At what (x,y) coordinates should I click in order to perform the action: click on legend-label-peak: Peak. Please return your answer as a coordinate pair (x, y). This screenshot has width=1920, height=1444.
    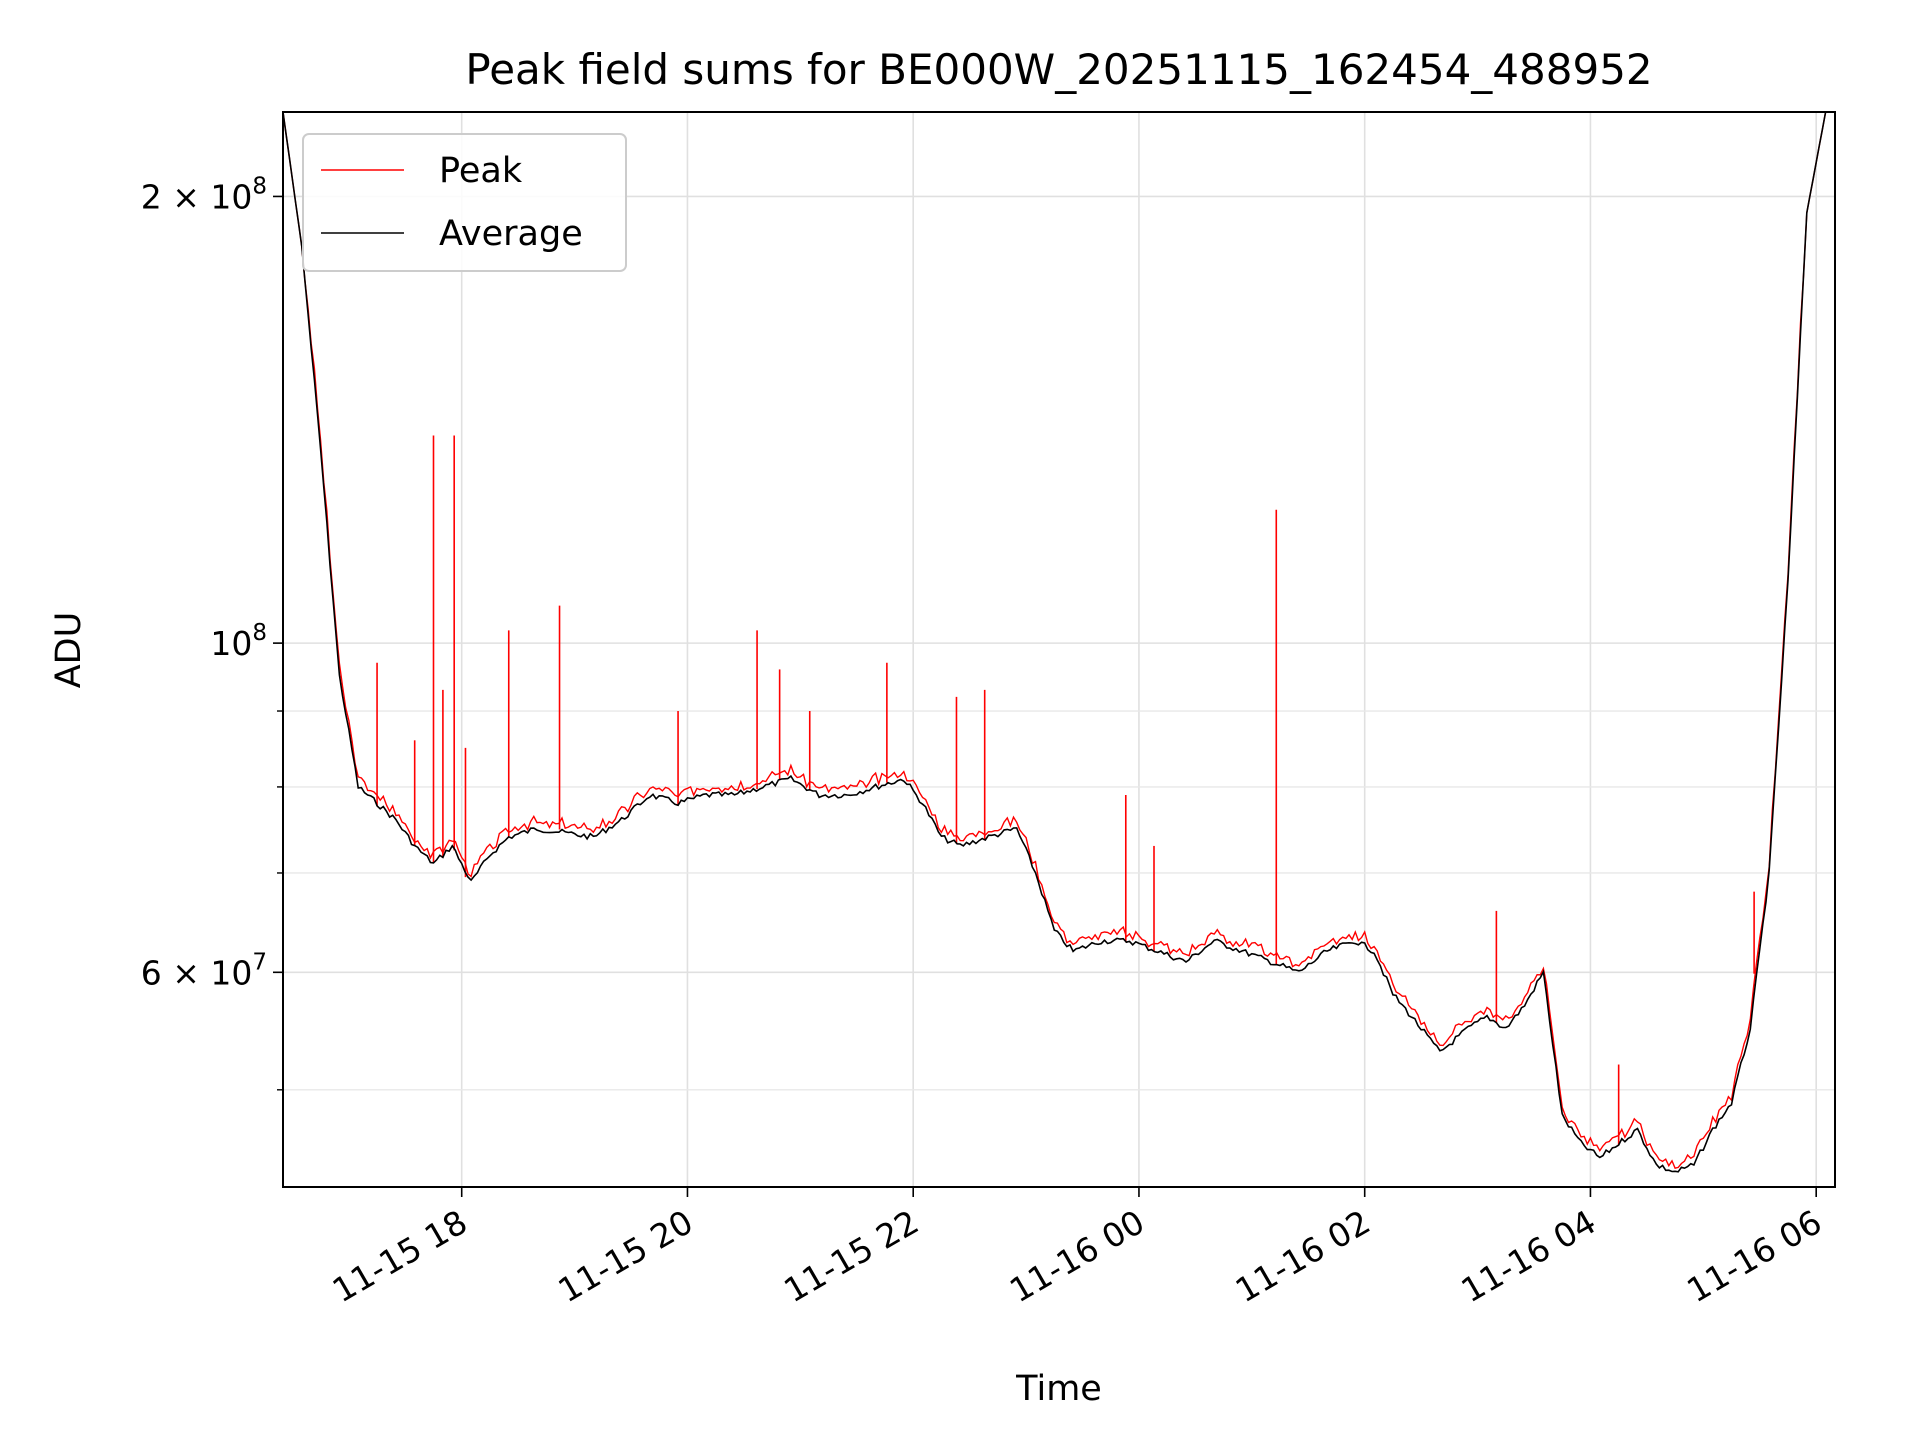
    Looking at the image, I should click on (481, 171).